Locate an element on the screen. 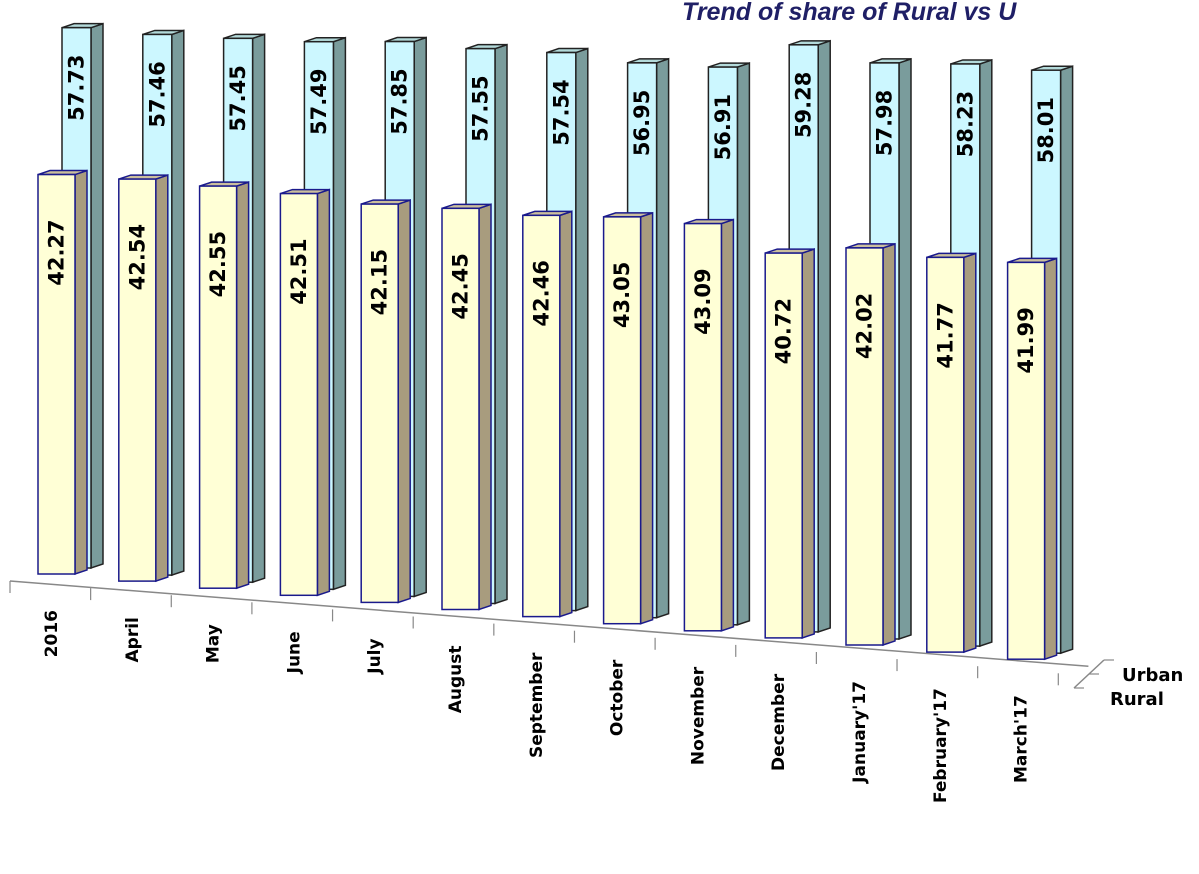 This screenshot has width=1199, height=874. rural-value-label: 41.77 is located at coordinates (945, 335).